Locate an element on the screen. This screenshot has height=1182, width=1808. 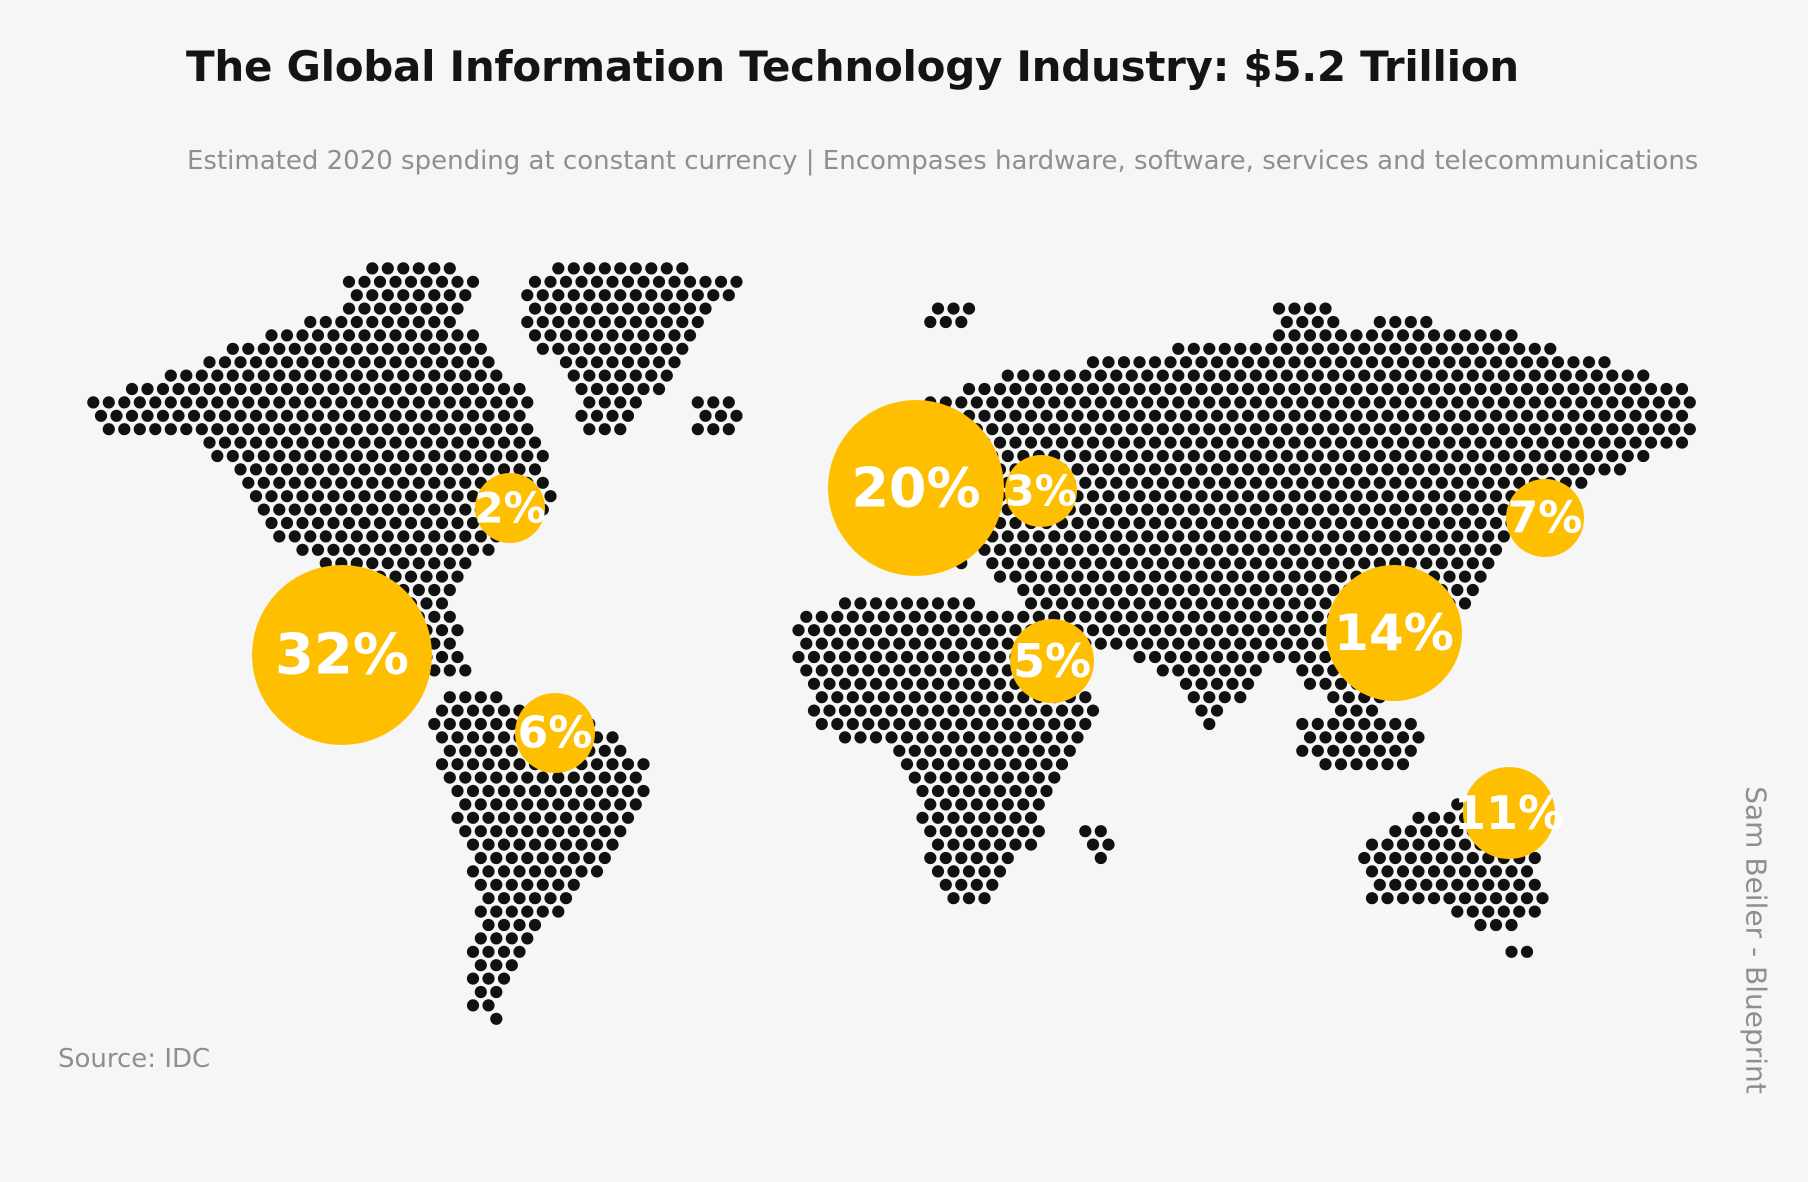
bubble-label: 6% is located at coordinates (555, 733).